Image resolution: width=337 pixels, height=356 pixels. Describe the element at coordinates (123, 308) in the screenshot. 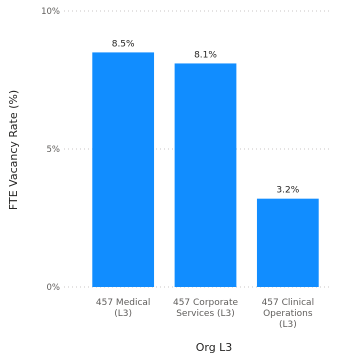

I see `x-tick-label: 457 Medical (L3)` at that location.